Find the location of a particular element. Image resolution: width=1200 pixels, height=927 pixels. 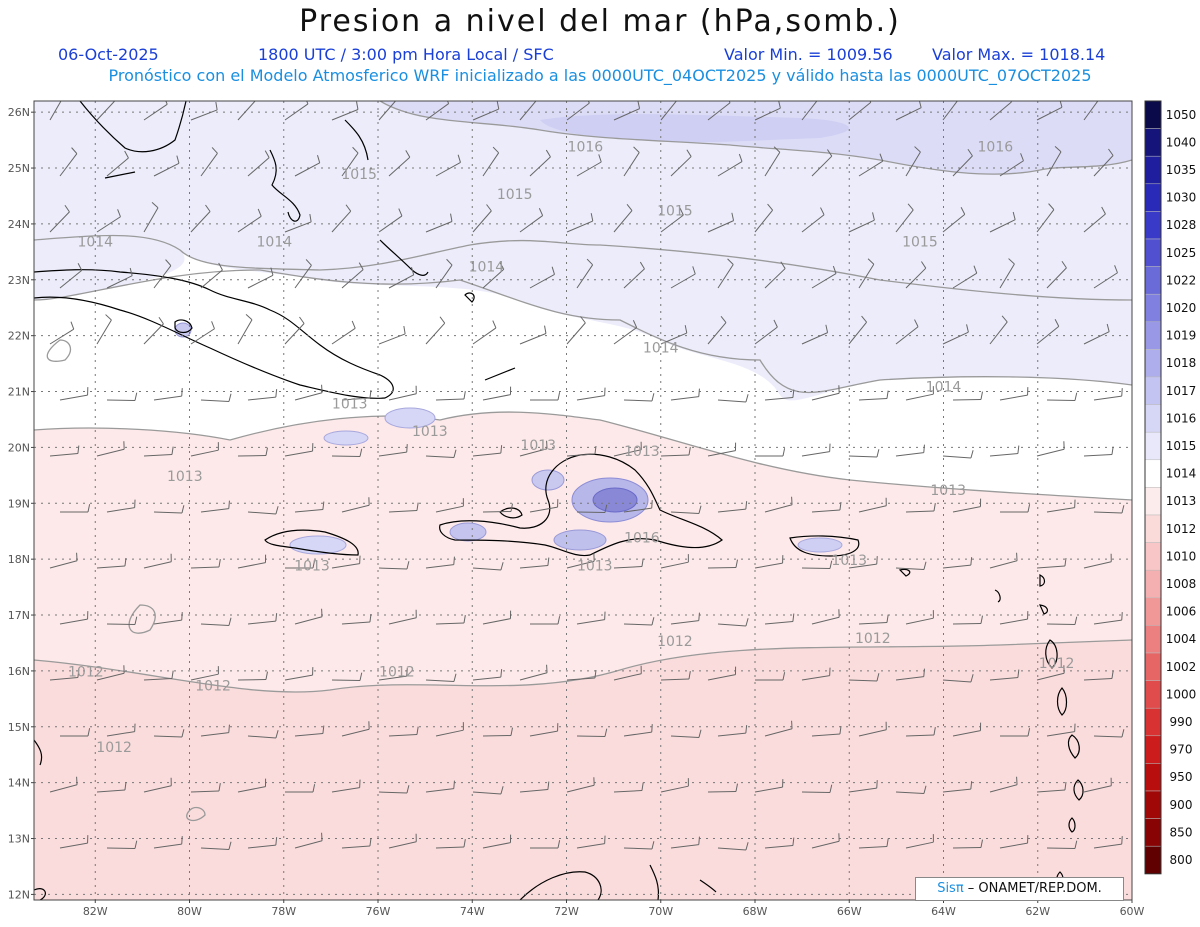

lon-label: 74W is located at coordinates (472, 911).